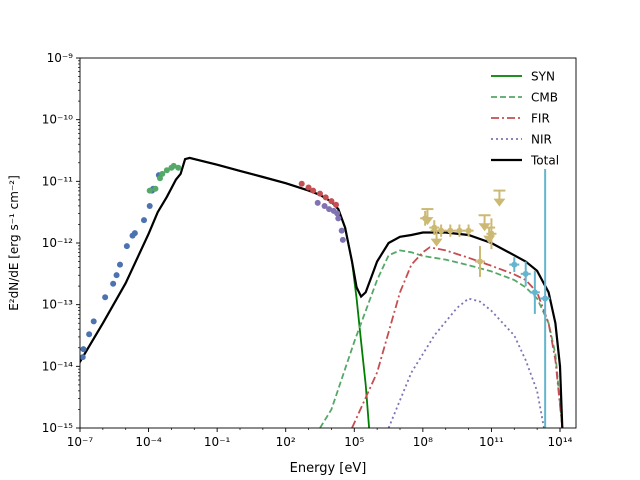 The width and height of the screenshot is (640, 480). Describe the element at coordinates (543, 77) in the screenshot. I see `legend-label: SYN` at that location.